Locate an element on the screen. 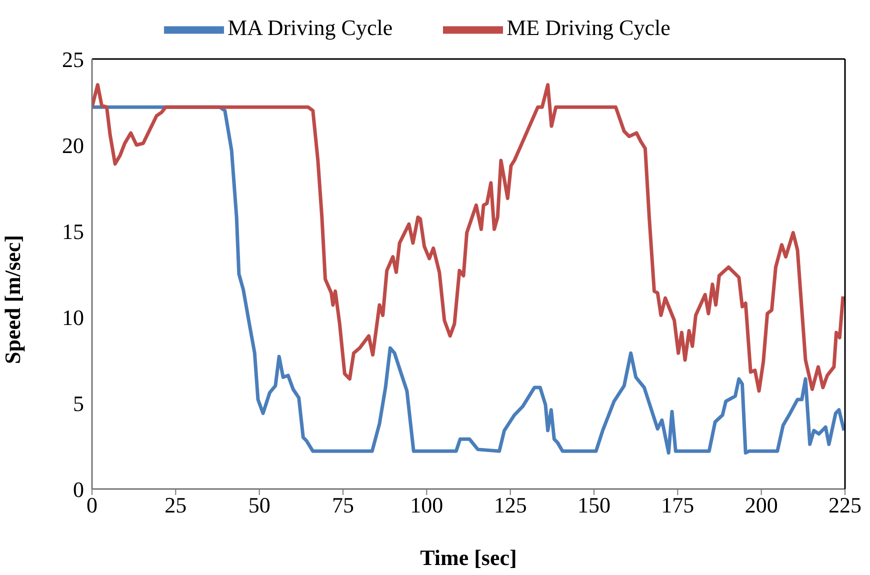 Image resolution: width=870 pixels, height=575 pixels. y-axis-title: Speed [m/sec] is located at coordinates (12, 299).